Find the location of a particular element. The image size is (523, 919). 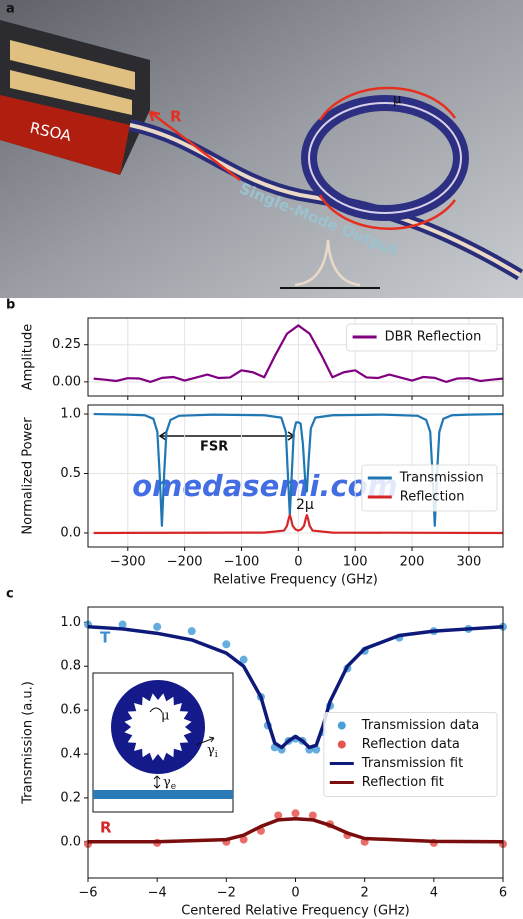

inset-mu: μ is located at coordinates (165, 716).